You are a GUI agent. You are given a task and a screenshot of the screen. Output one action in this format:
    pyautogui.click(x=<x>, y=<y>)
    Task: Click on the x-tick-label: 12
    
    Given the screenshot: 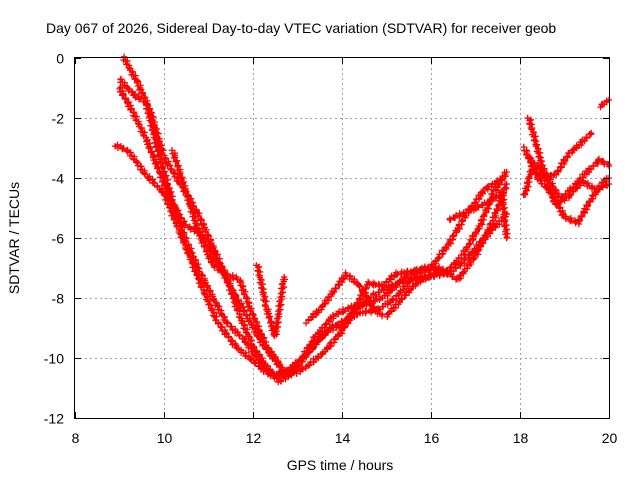 What is the action you would take?
    pyautogui.click(x=254, y=438)
    